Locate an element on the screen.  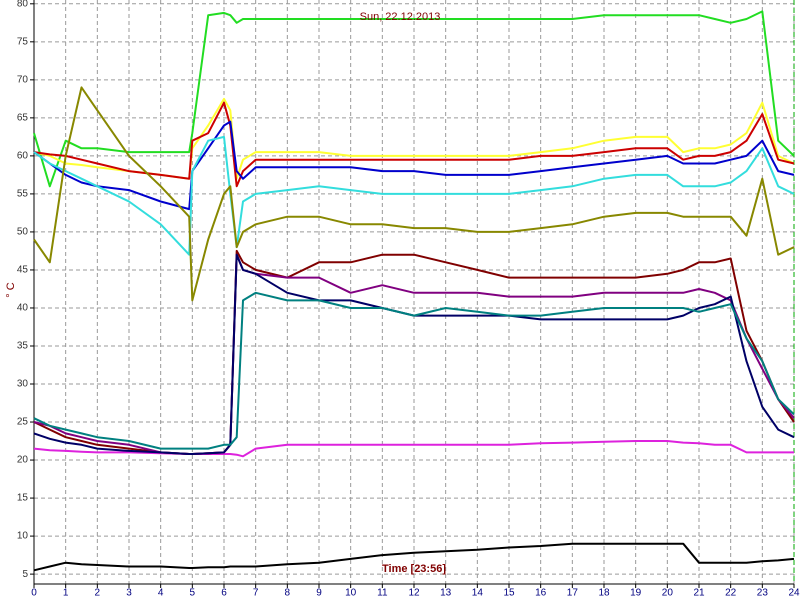
y-tick-label: 65 is located at coordinates (23, 118).